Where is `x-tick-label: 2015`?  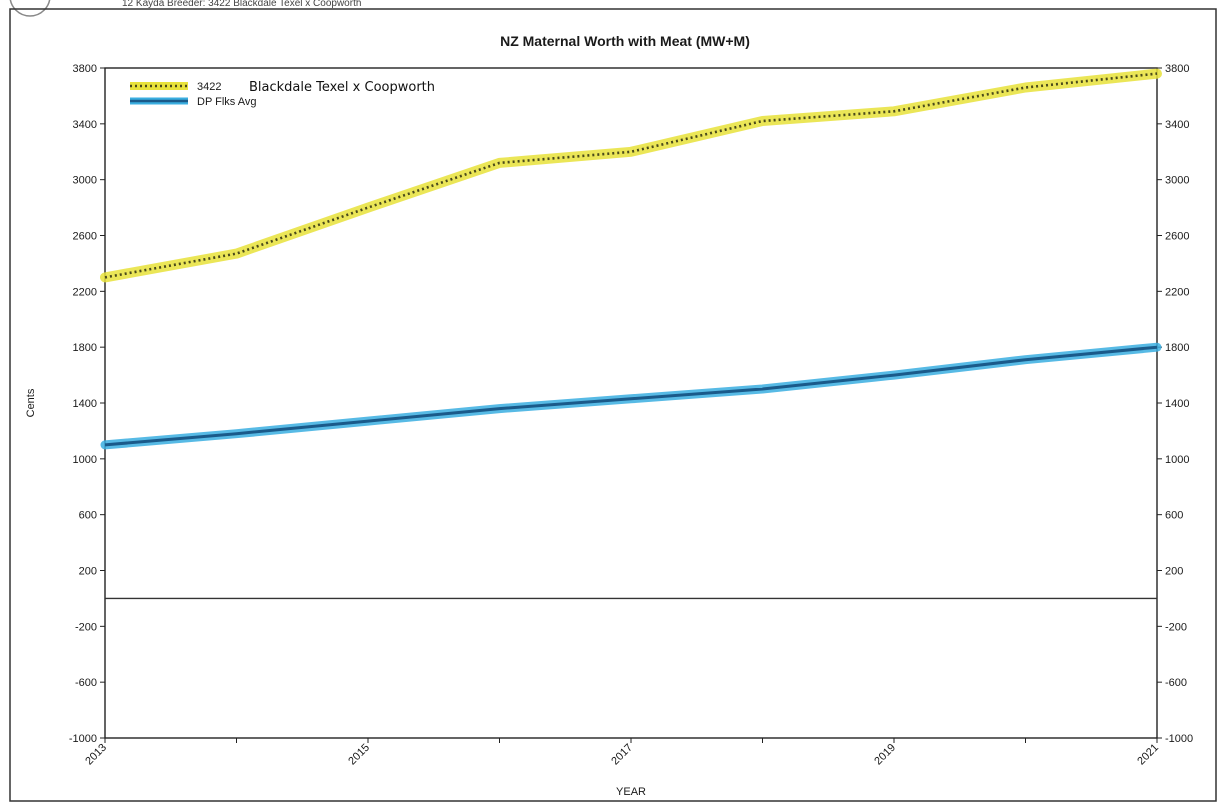
x-tick-label: 2015 is located at coordinates (359, 755).